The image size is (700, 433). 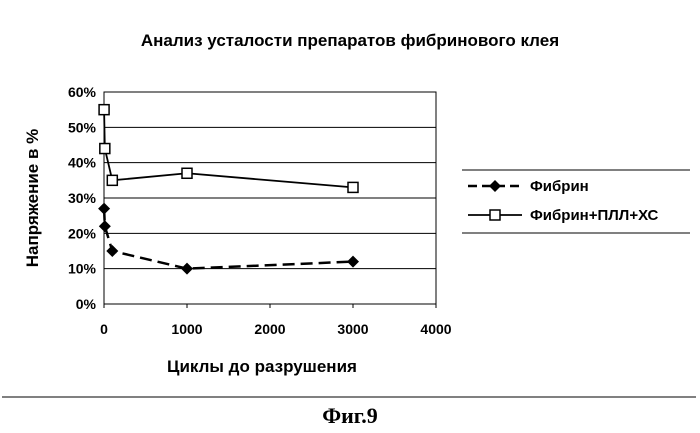 What do you see at coordinates (528, 186) in the screenshot?
I see `legend-entry: Фибрин` at bounding box center [528, 186].